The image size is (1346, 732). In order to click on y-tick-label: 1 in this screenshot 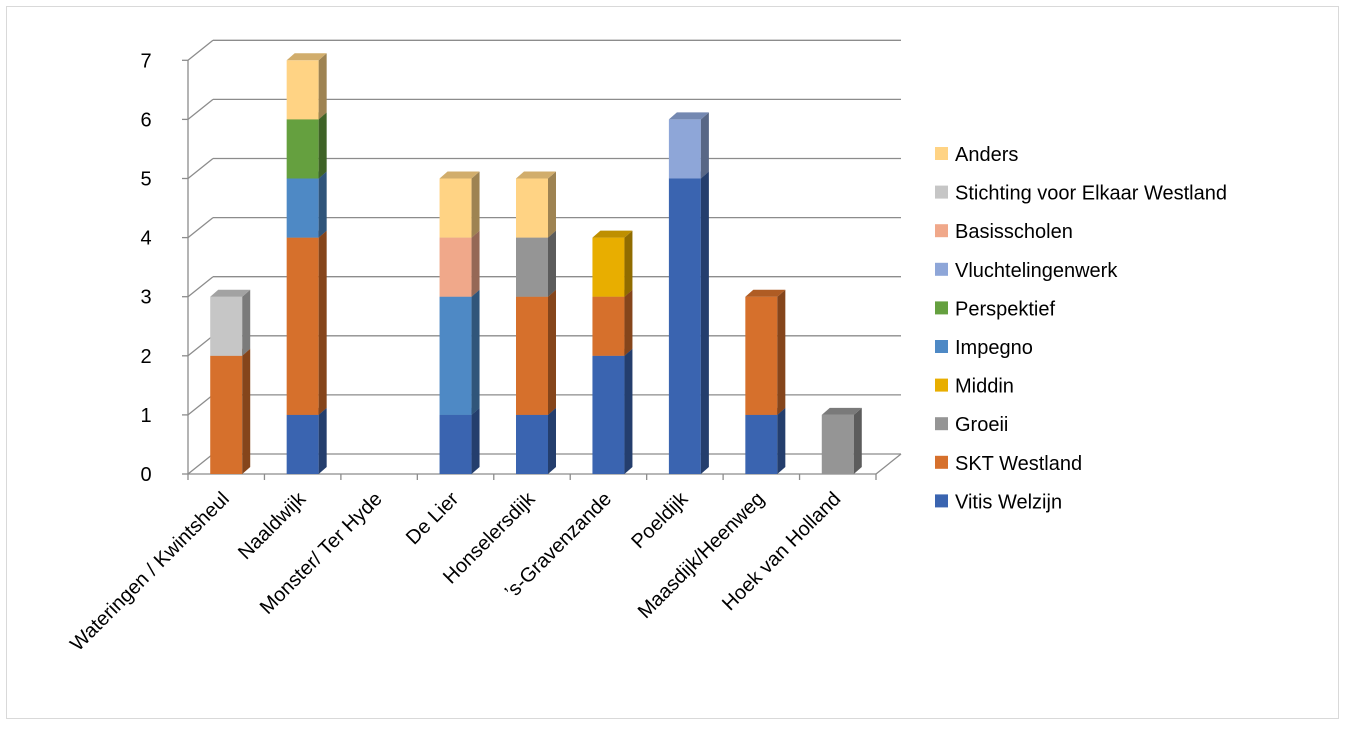, I will do `click(145, 416)`.